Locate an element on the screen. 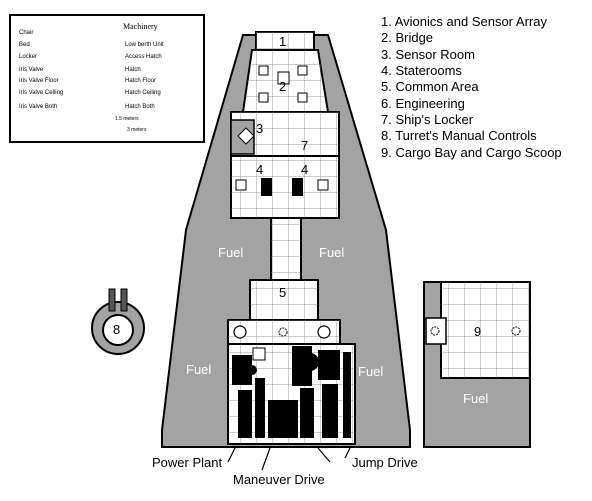 This screenshot has width=592, height=501. key-item-4: 4. Staterooms is located at coordinates (421, 70).